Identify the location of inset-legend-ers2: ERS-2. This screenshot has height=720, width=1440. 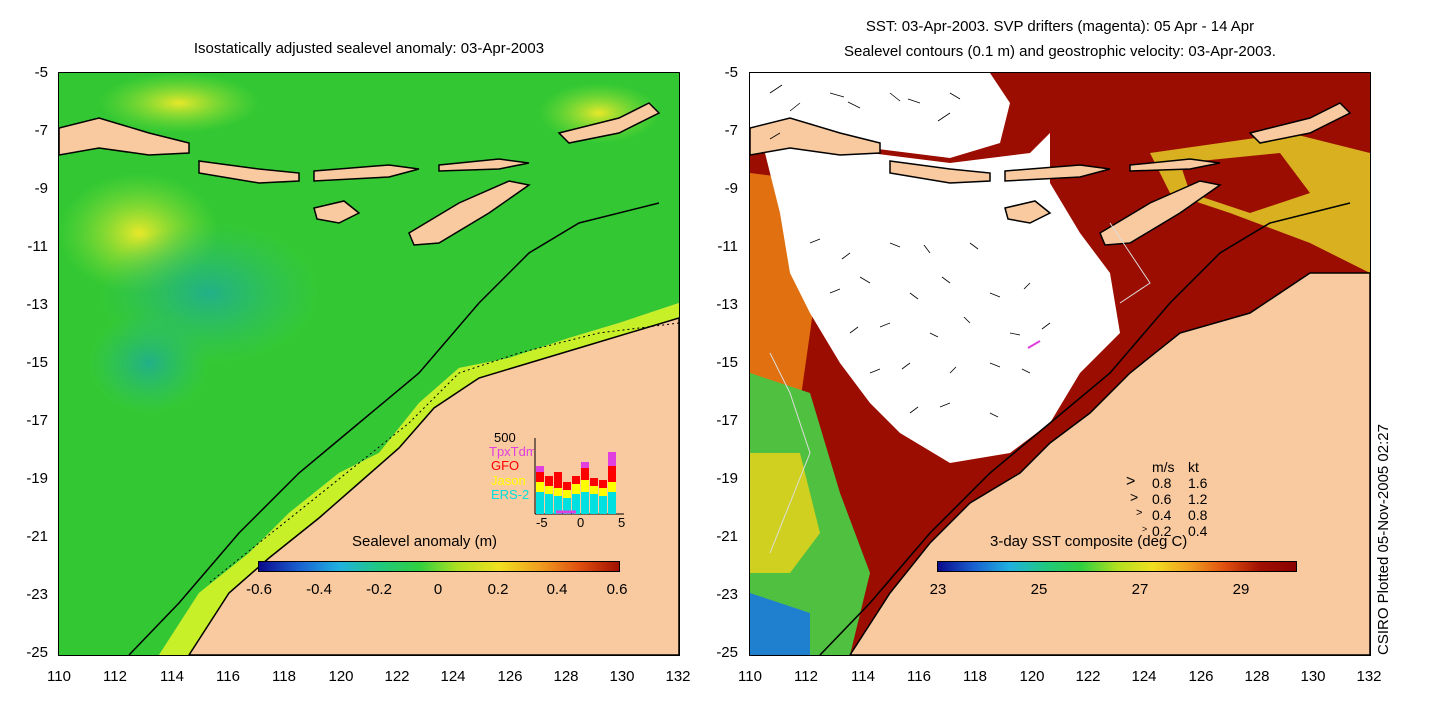
(510, 494).